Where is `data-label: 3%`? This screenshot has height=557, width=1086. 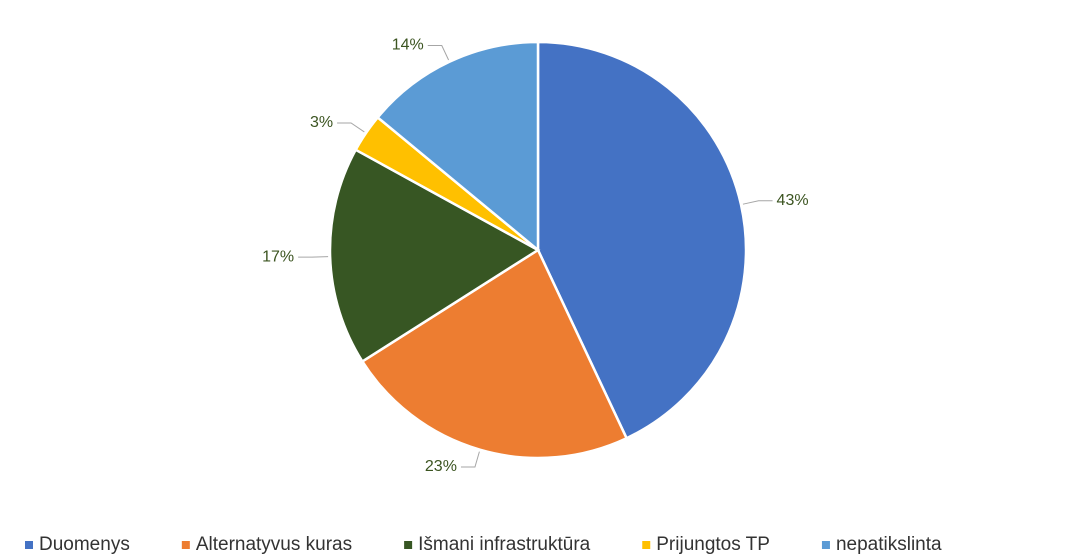 data-label: 3% is located at coordinates (321, 122).